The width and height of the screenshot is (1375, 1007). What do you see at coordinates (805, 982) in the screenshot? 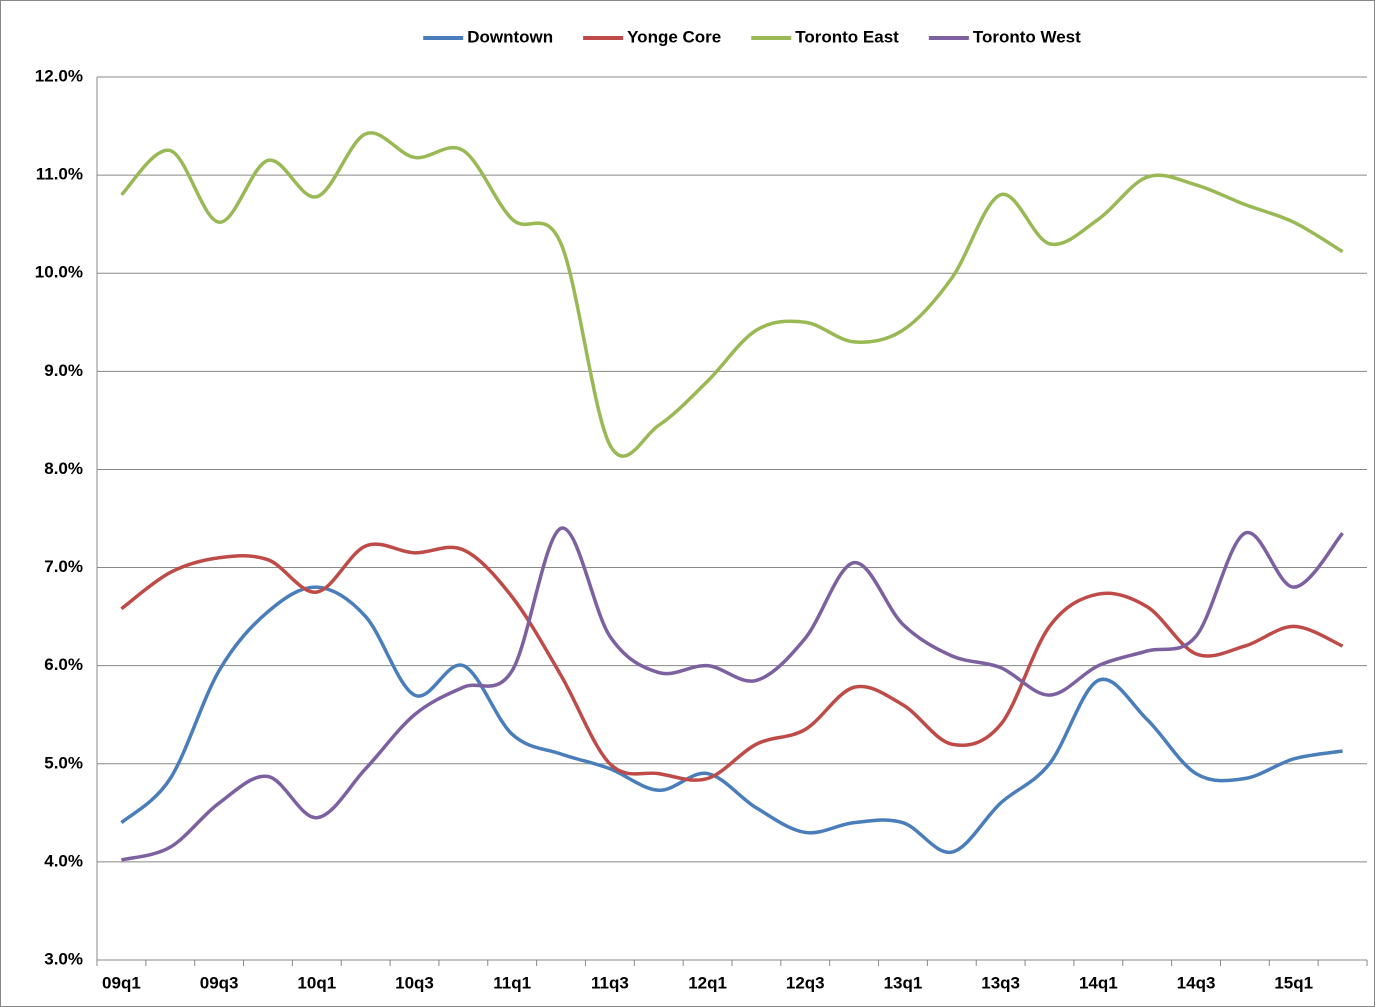
I see `x-tick-label: 12q3` at bounding box center [805, 982].